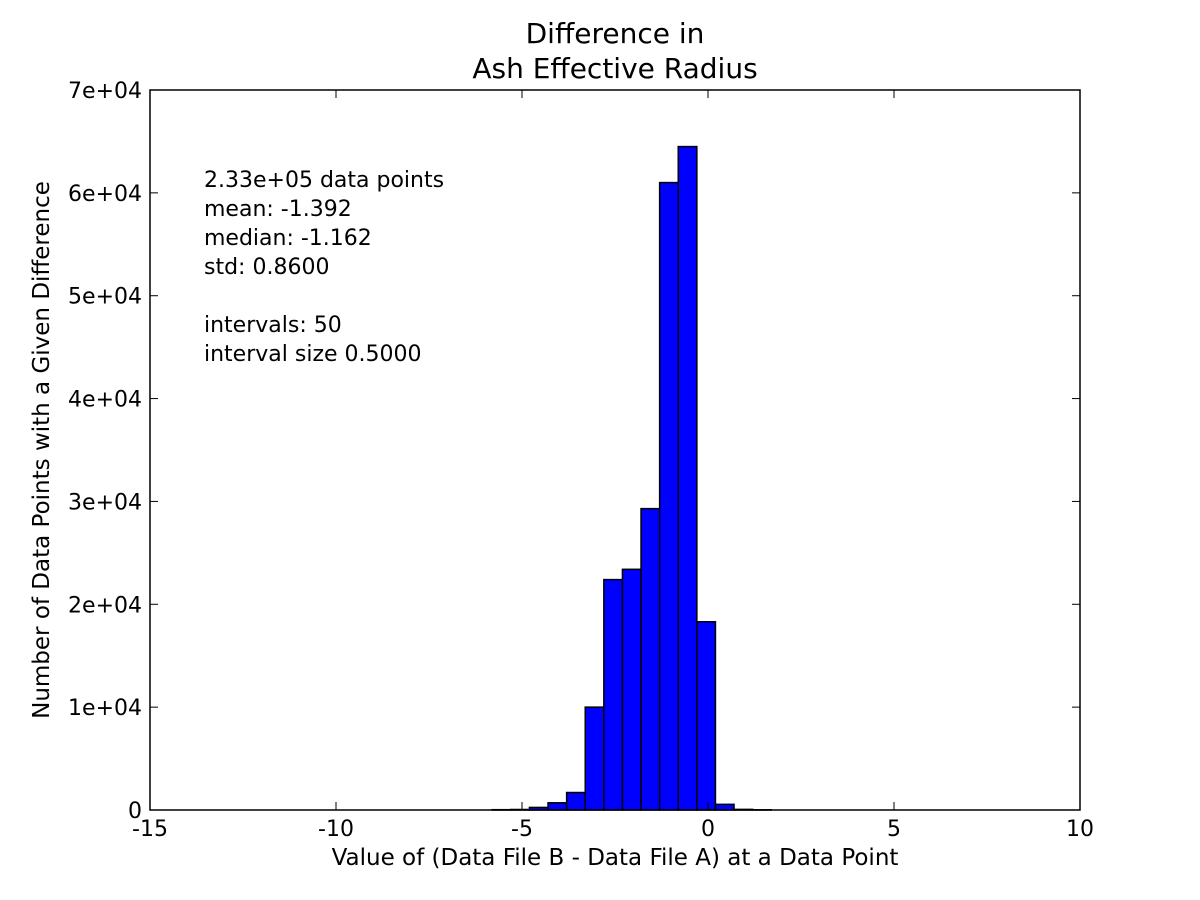  What do you see at coordinates (708, 829) in the screenshot?
I see `x-tick-label: 0` at bounding box center [708, 829].